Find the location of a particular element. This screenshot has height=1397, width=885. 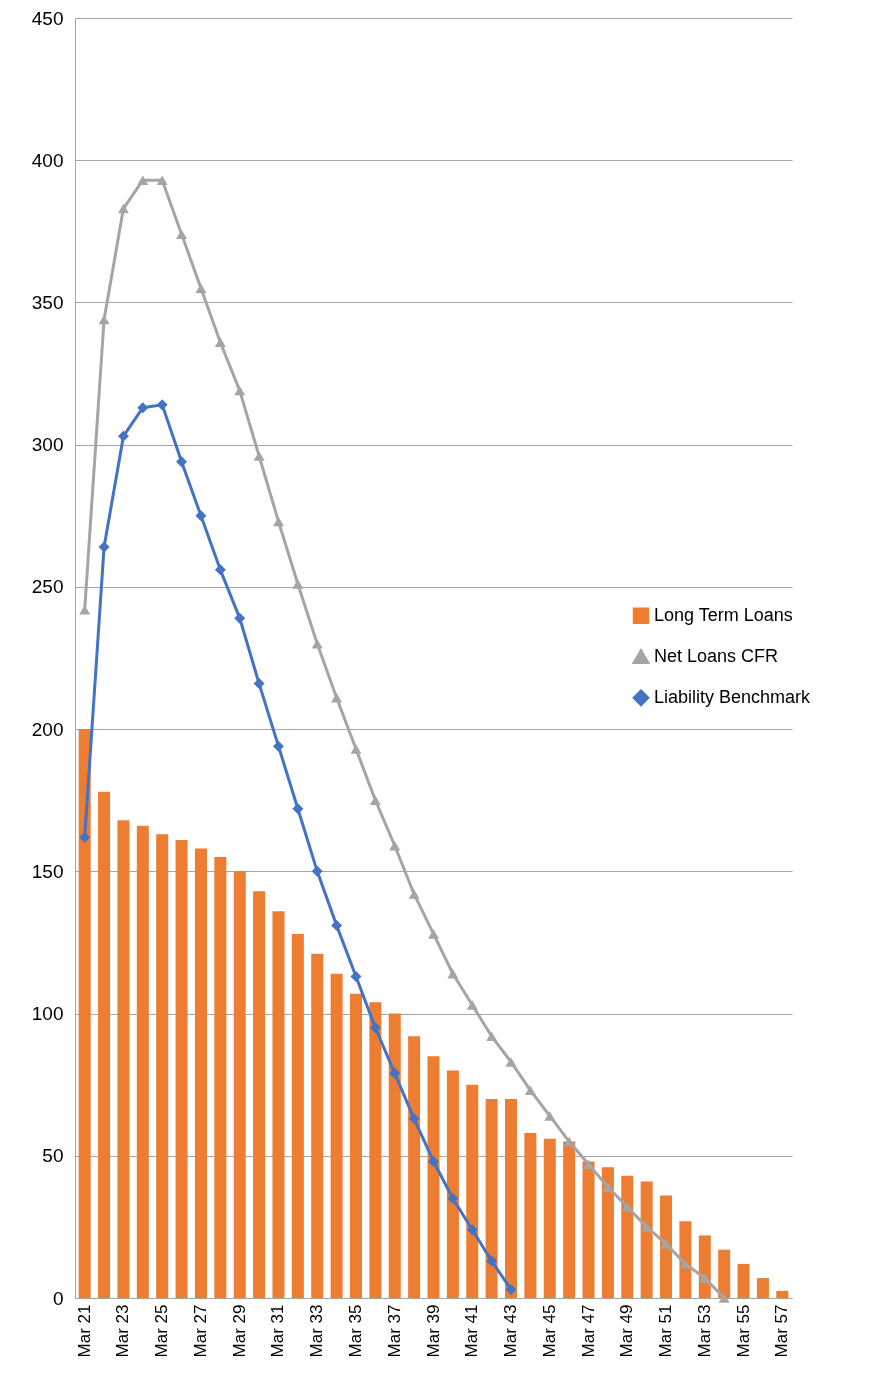

x-tick-label: Mar 49 is located at coordinates (627, 1331).